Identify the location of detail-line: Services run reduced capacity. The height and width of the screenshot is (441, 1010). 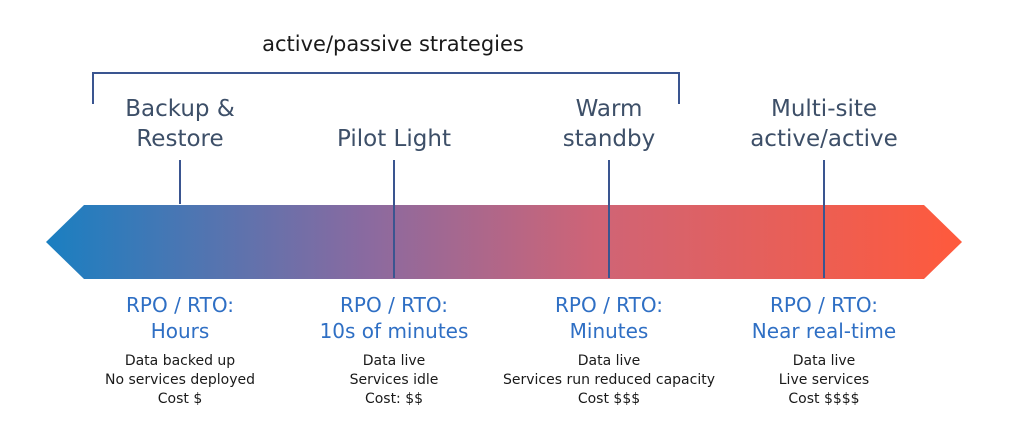
(608, 380).